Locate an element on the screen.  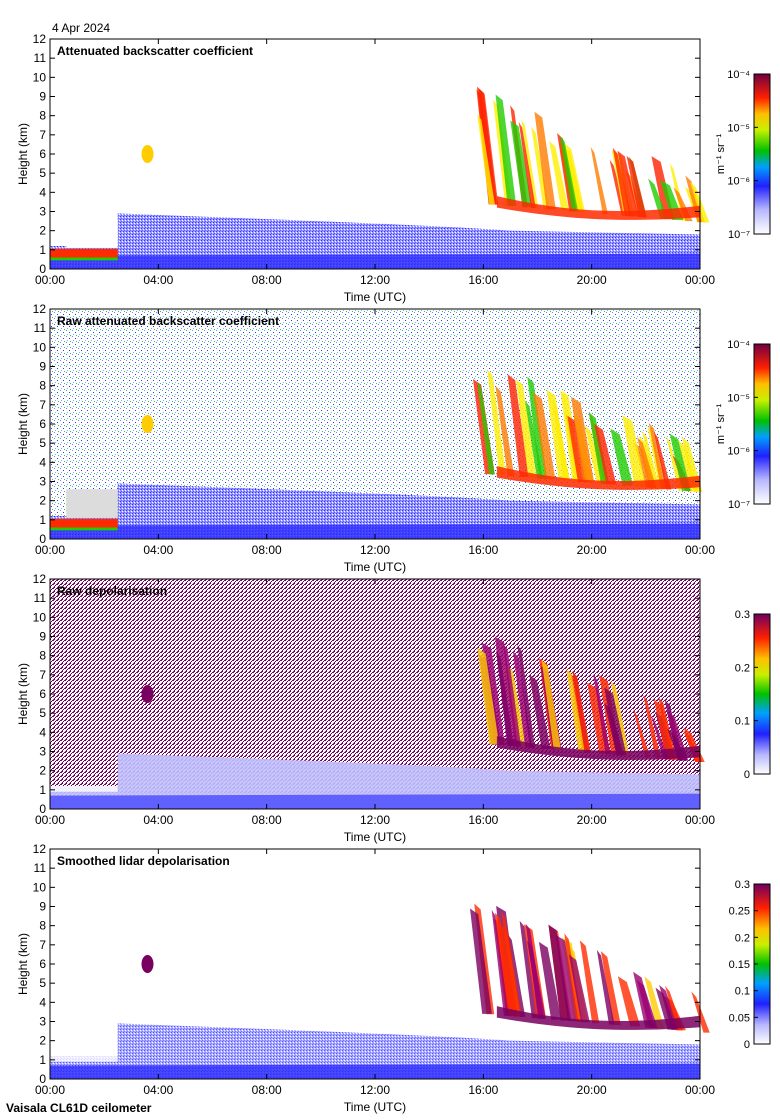
low-cloud-band is located at coordinates (84, 523).